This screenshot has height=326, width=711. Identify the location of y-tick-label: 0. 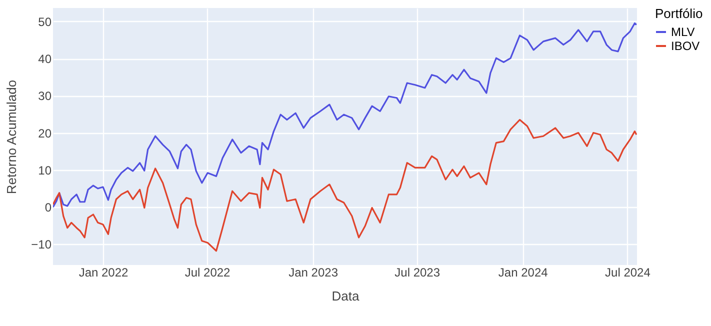
(48, 207).